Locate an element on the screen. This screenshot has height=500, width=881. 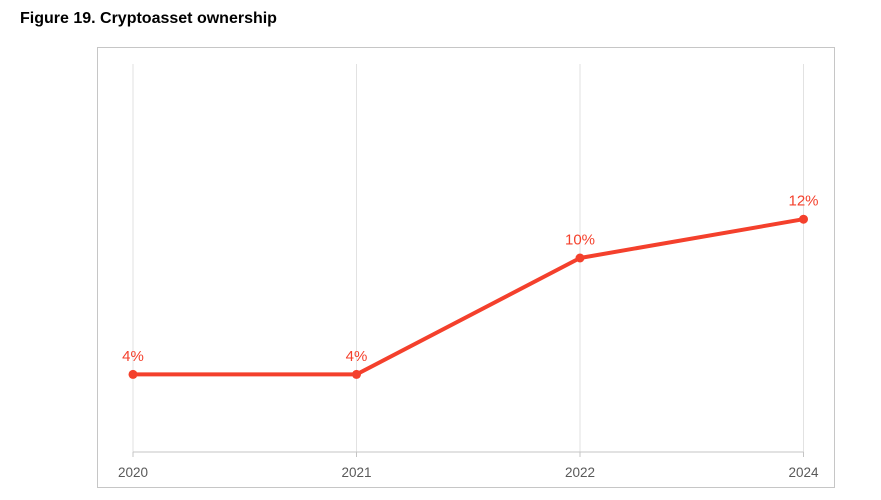
x-tick-label: 2022 is located at coordinates (580, 472).